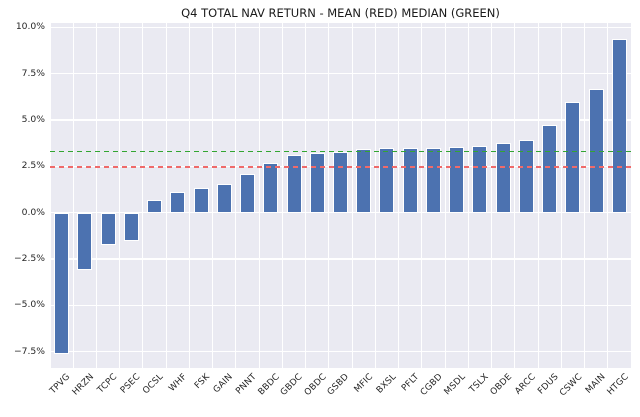 This screenshot has height=417, width=640. Describe the element at coordinates (550, 168) in the screenshot. I see `bar-FDUS` at that location.